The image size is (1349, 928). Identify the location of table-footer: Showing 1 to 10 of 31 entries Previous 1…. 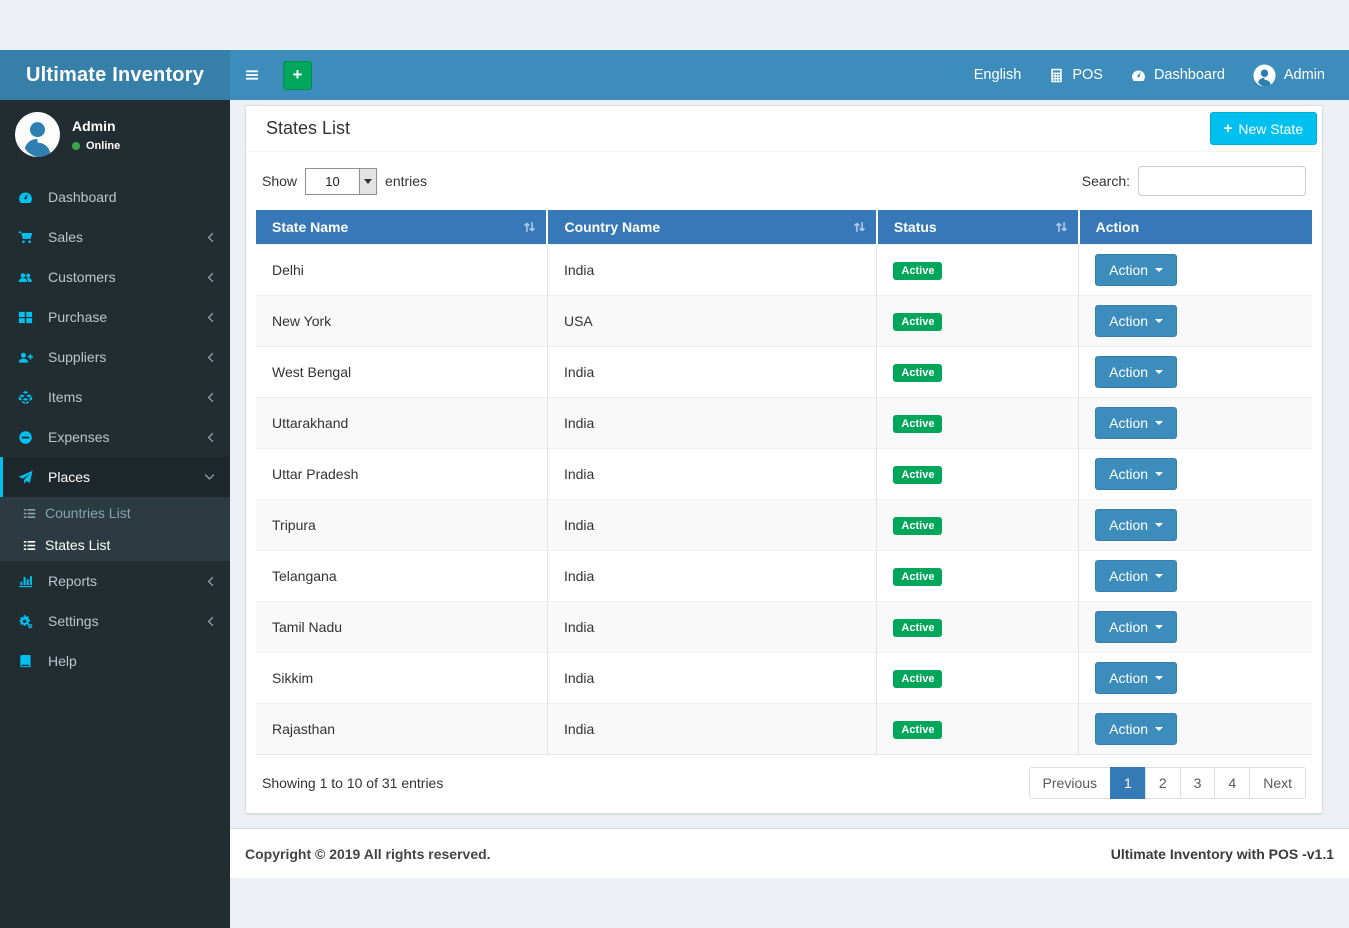
(784, 783).